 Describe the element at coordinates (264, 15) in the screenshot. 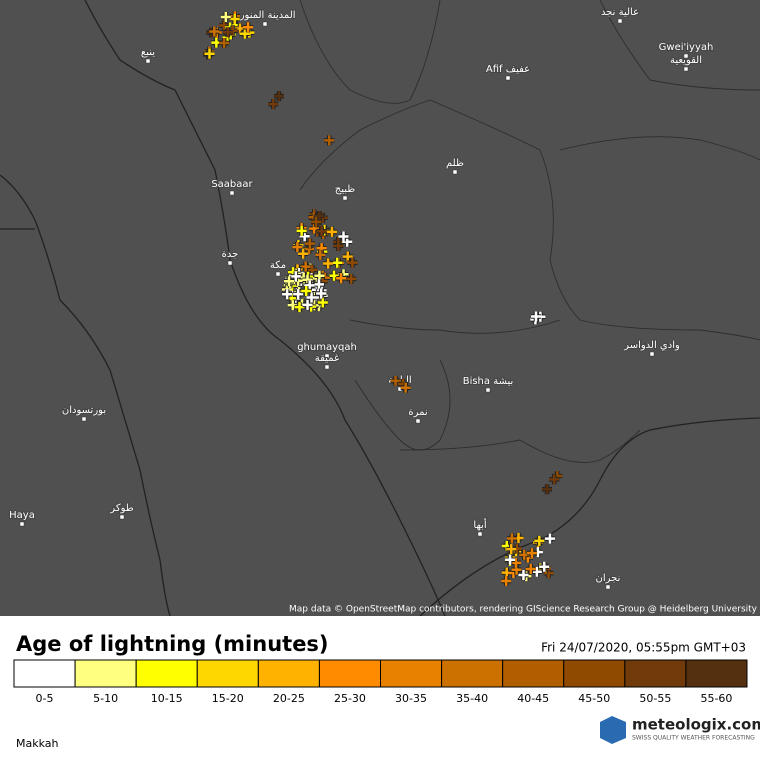

I see `place-label: المدينة المنورة` at that location.